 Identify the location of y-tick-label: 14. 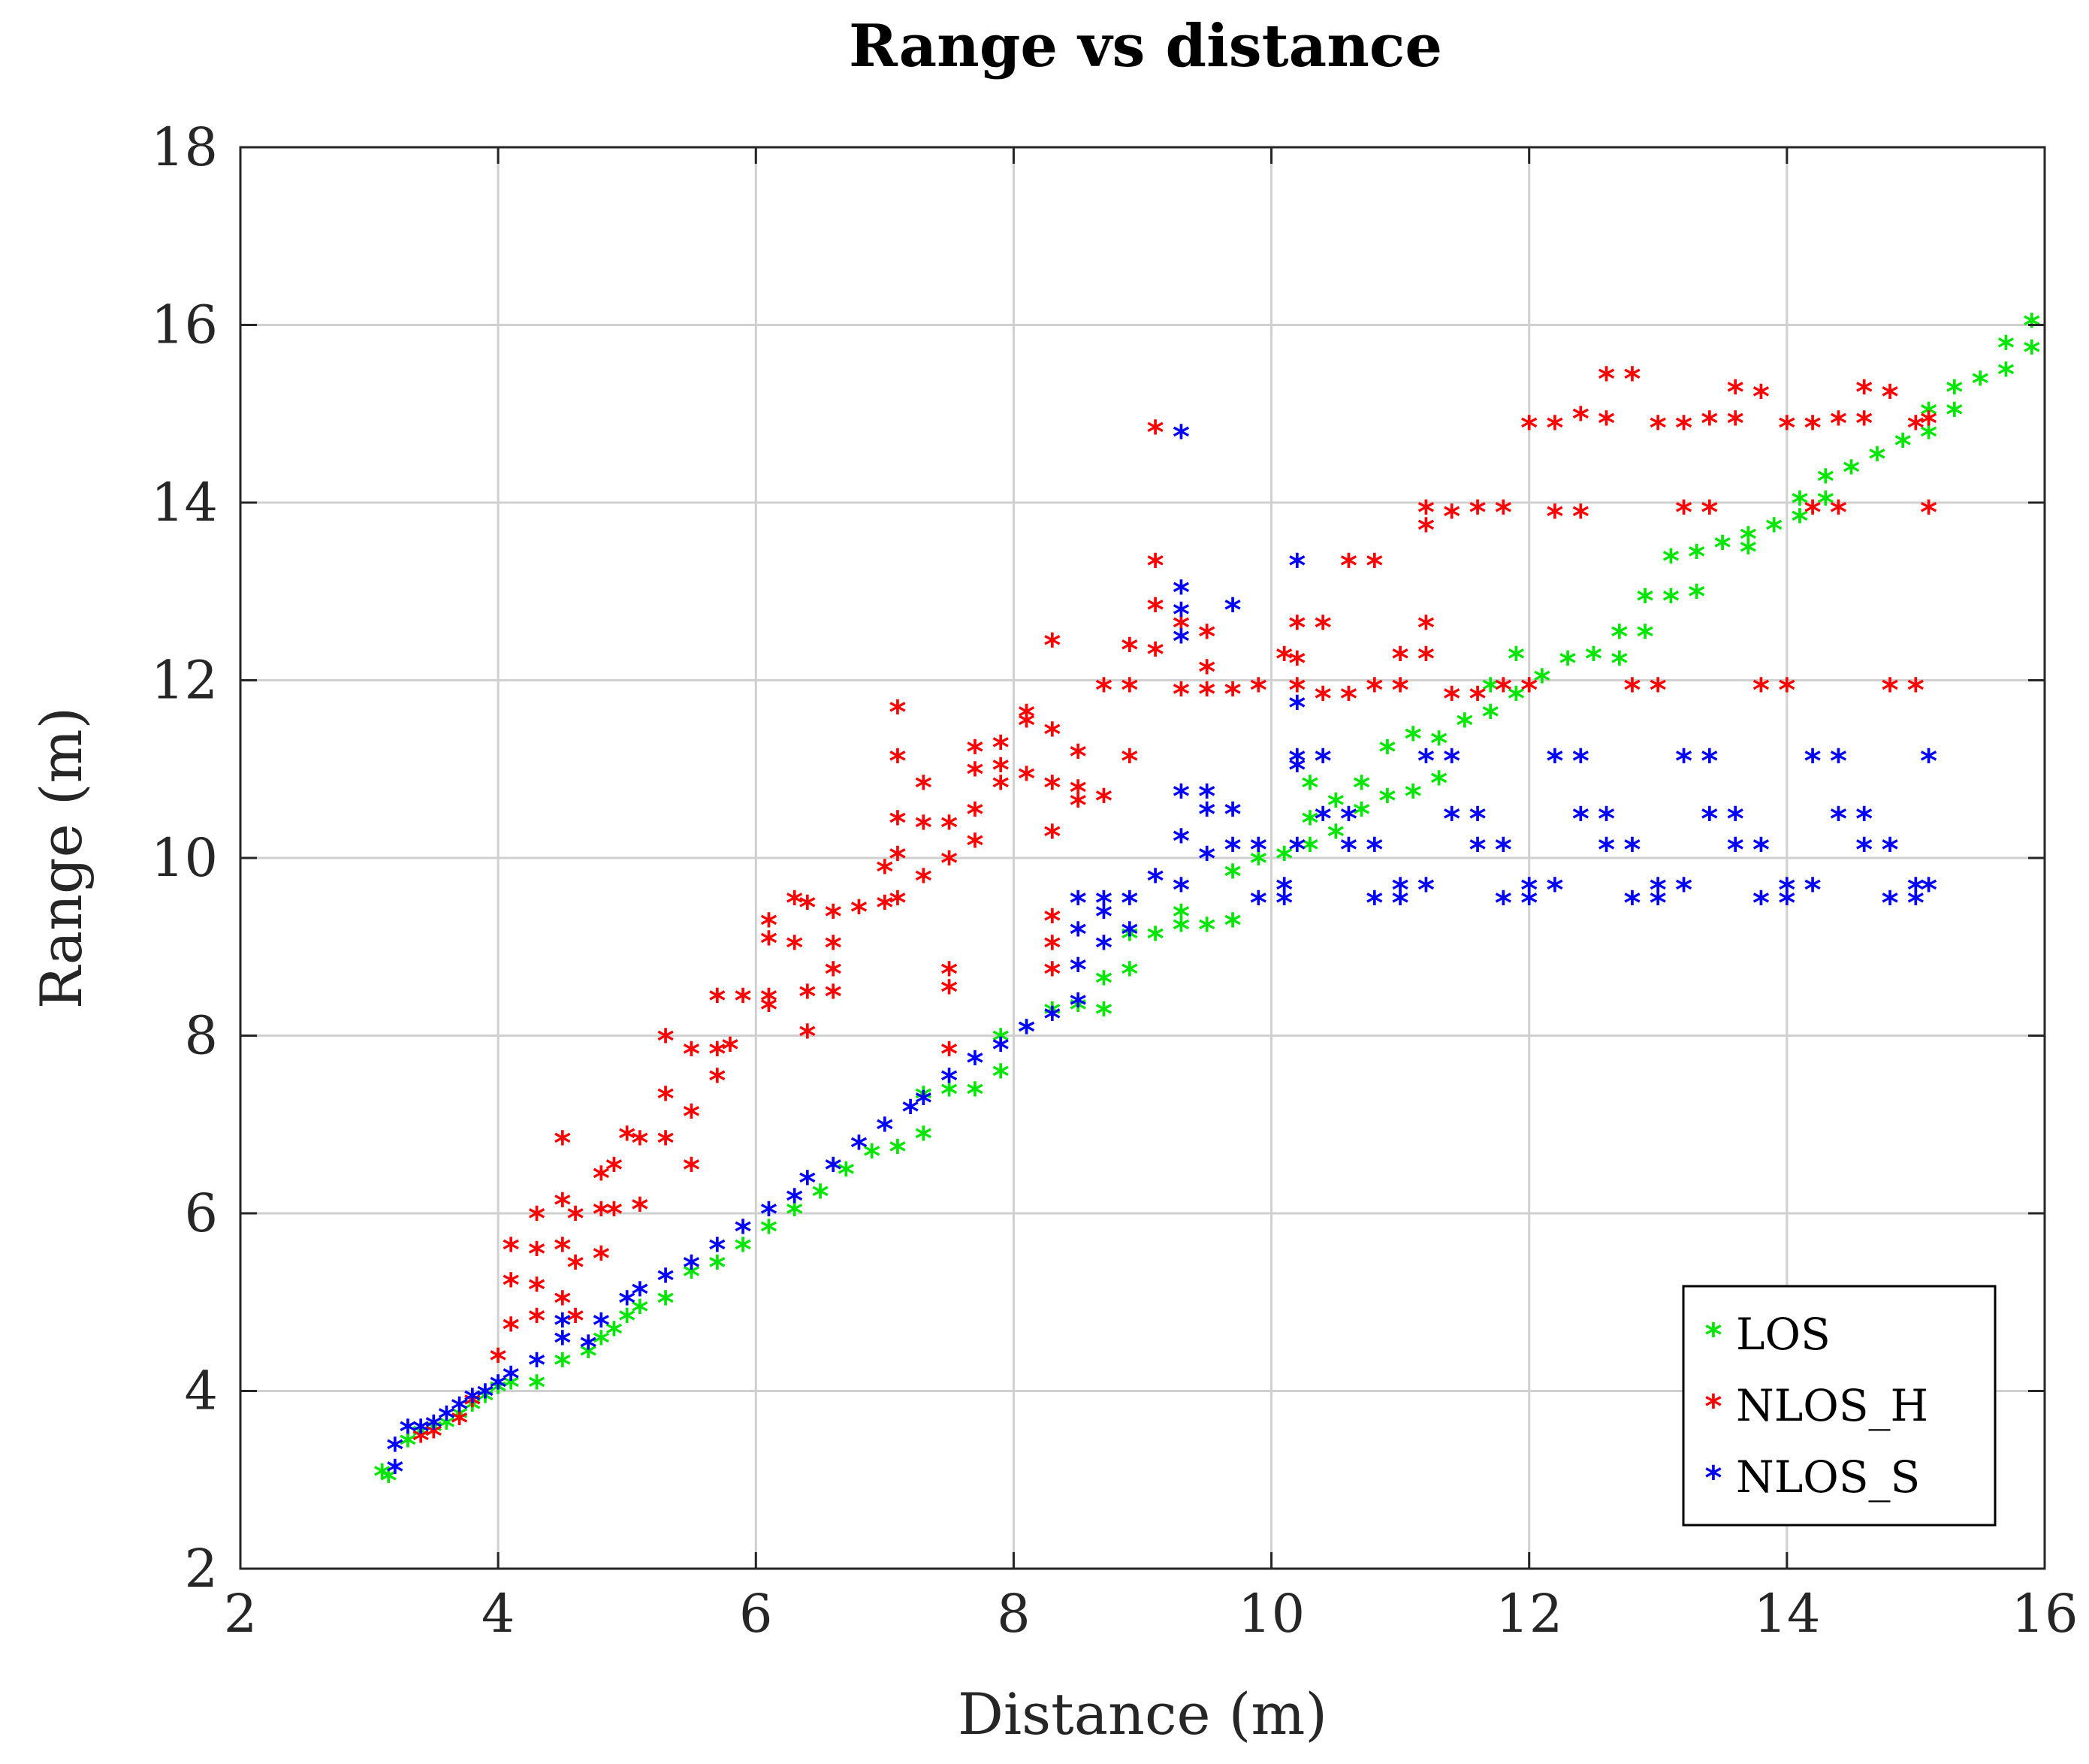
(184, 503).